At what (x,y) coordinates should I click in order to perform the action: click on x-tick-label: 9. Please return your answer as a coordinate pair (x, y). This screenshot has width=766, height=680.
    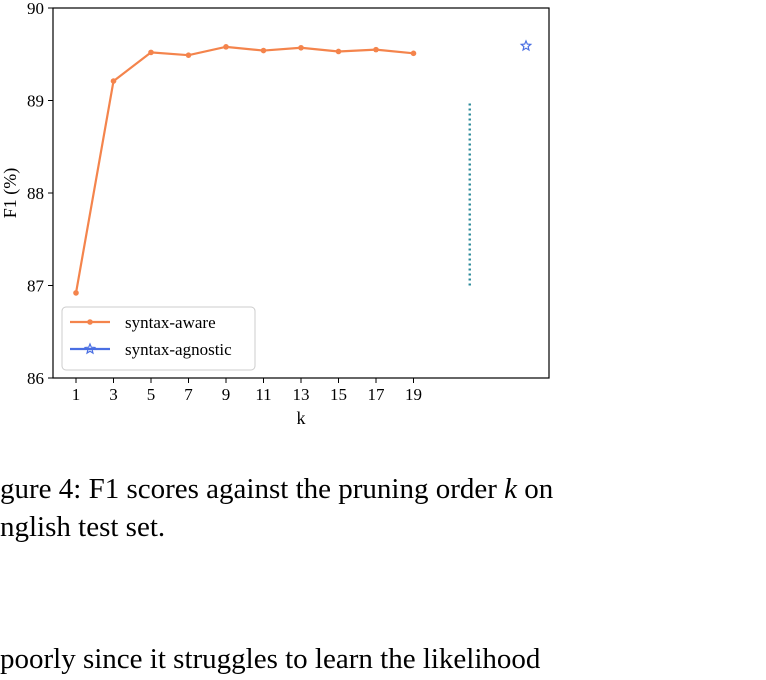
    Looking at the image, I should click on (226, 394).